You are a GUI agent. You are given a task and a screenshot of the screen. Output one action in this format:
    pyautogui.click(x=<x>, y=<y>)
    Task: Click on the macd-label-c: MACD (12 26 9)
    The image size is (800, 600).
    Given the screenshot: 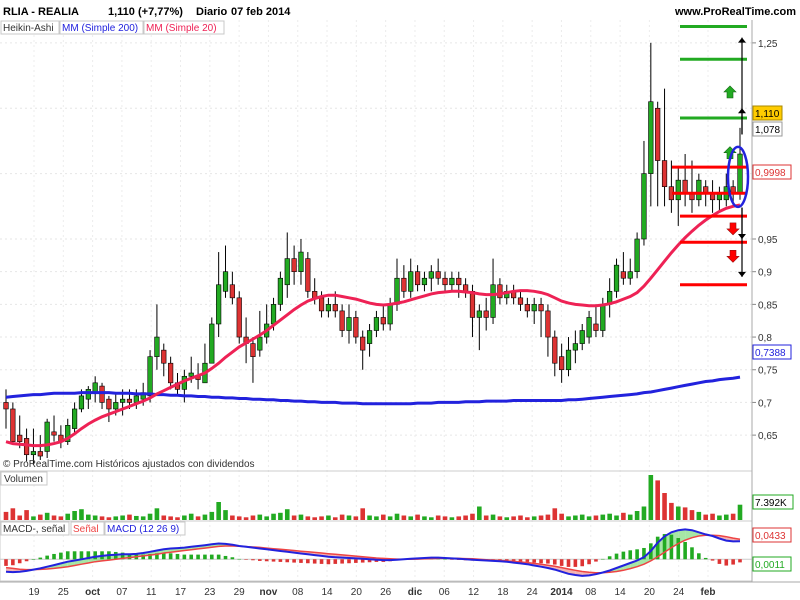 What is the action you would take?
    pyautogui.click(x=143, y=529)
    